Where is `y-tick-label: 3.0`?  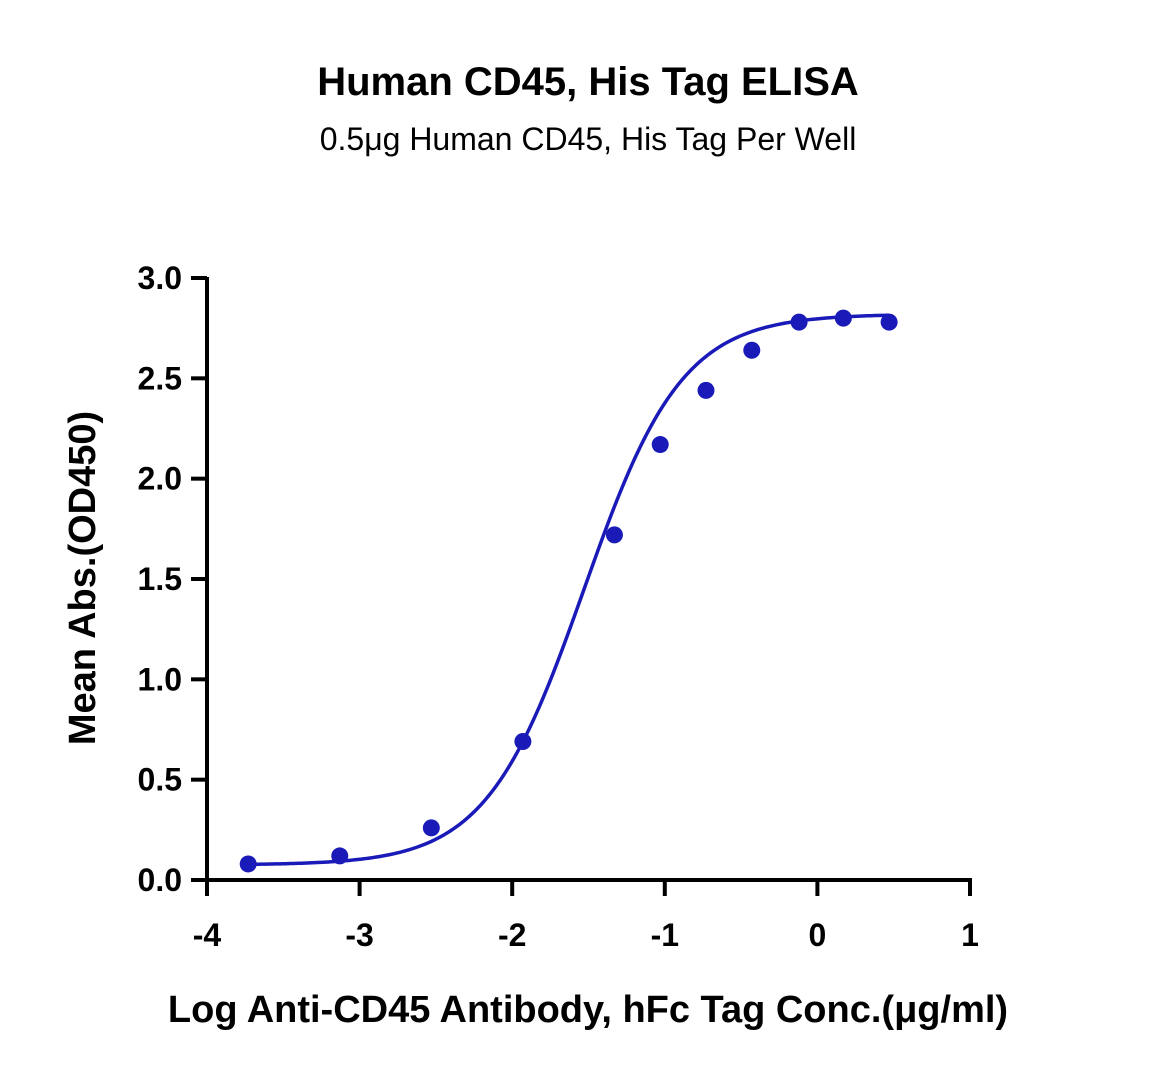
y-tick-label: 3.0 is located at coordinates (160, 278).